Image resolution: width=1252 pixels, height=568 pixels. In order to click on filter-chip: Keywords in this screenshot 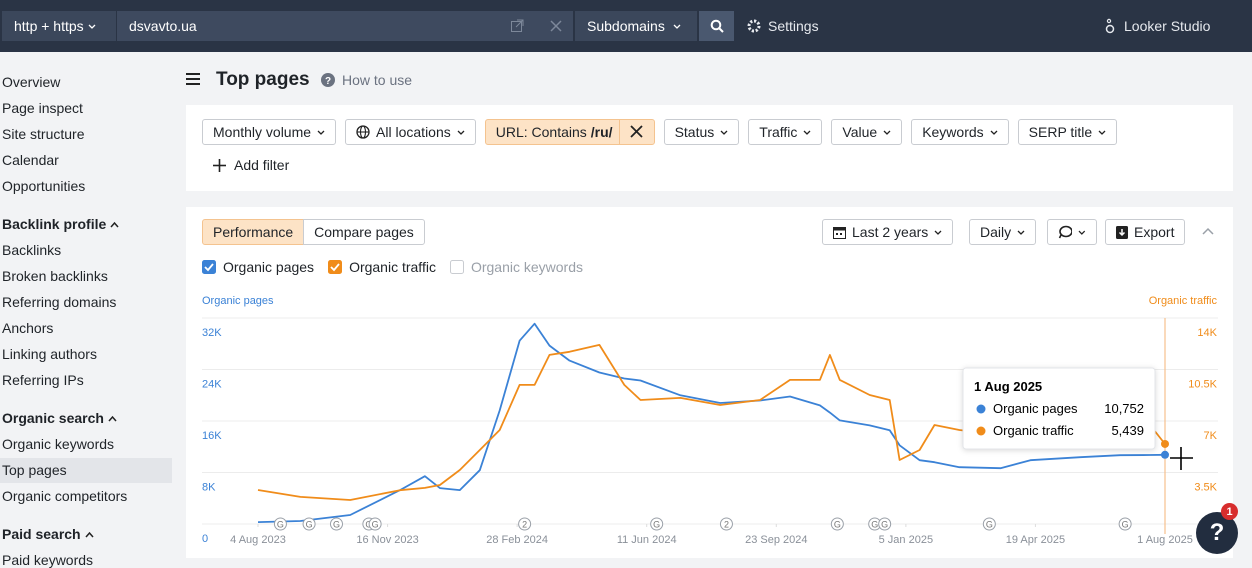, I will do `click(960, 132)`.